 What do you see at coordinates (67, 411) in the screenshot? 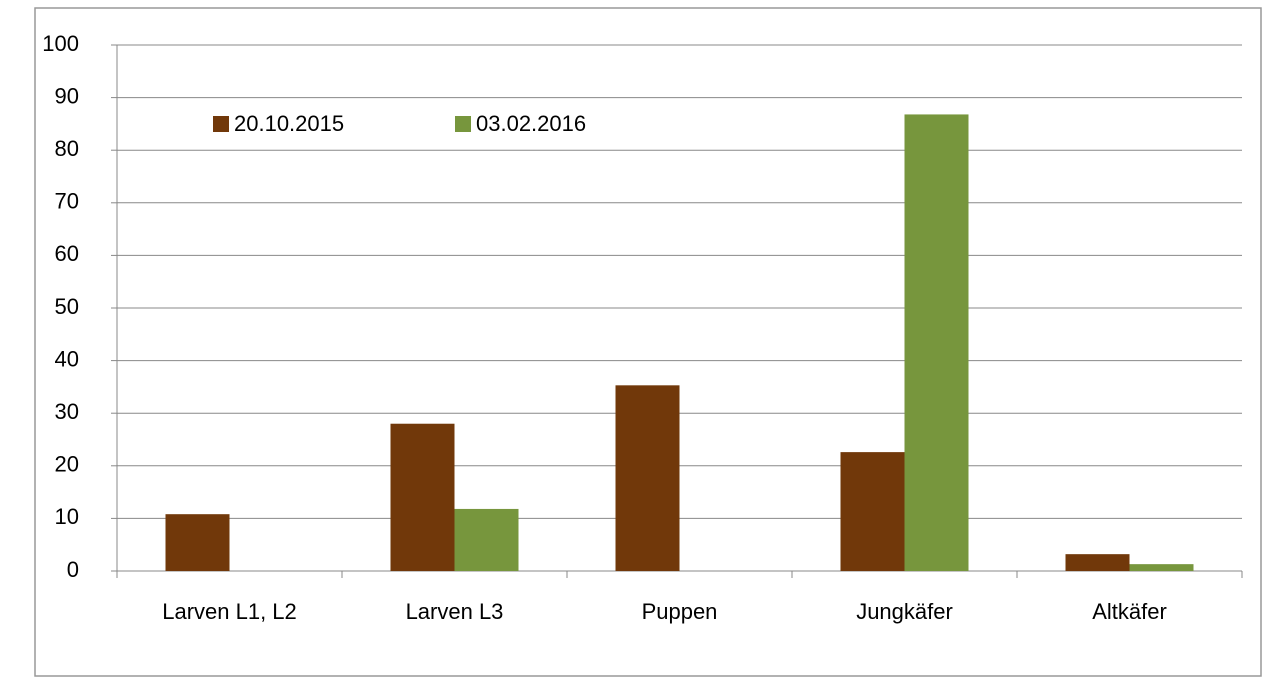
I see `y-tick-label: 30` at bounding box center [67, 411].